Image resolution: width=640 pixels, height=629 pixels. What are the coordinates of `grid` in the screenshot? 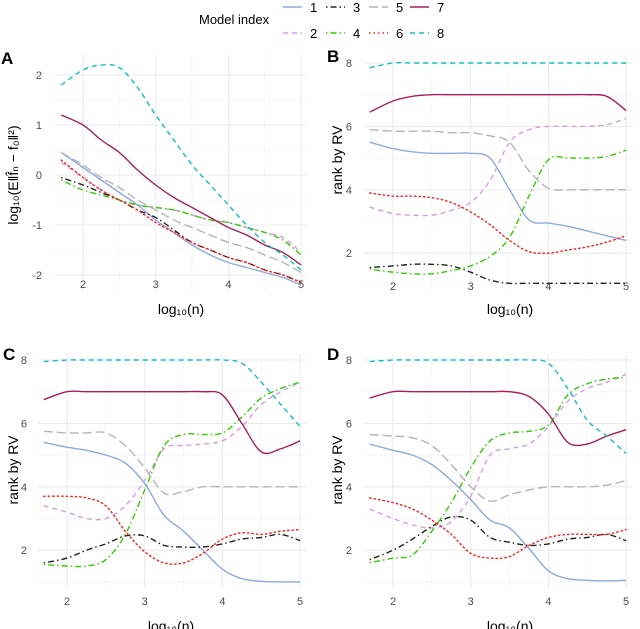 It's located at (181, 173).